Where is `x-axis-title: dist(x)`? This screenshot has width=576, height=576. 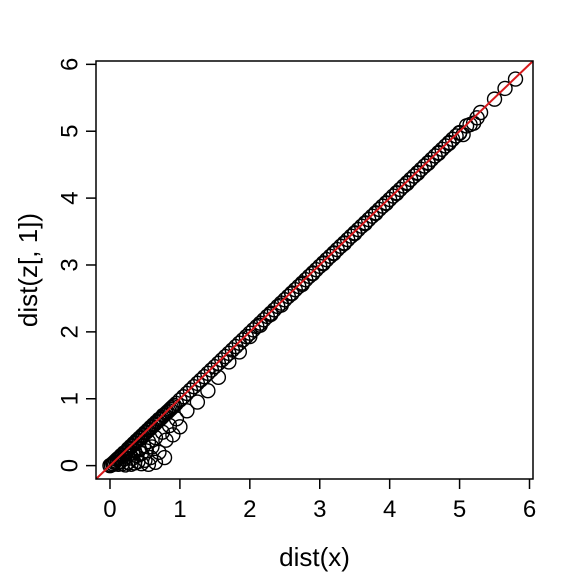 x-axis-title: dist(x) is located at coordinates (314, 557).